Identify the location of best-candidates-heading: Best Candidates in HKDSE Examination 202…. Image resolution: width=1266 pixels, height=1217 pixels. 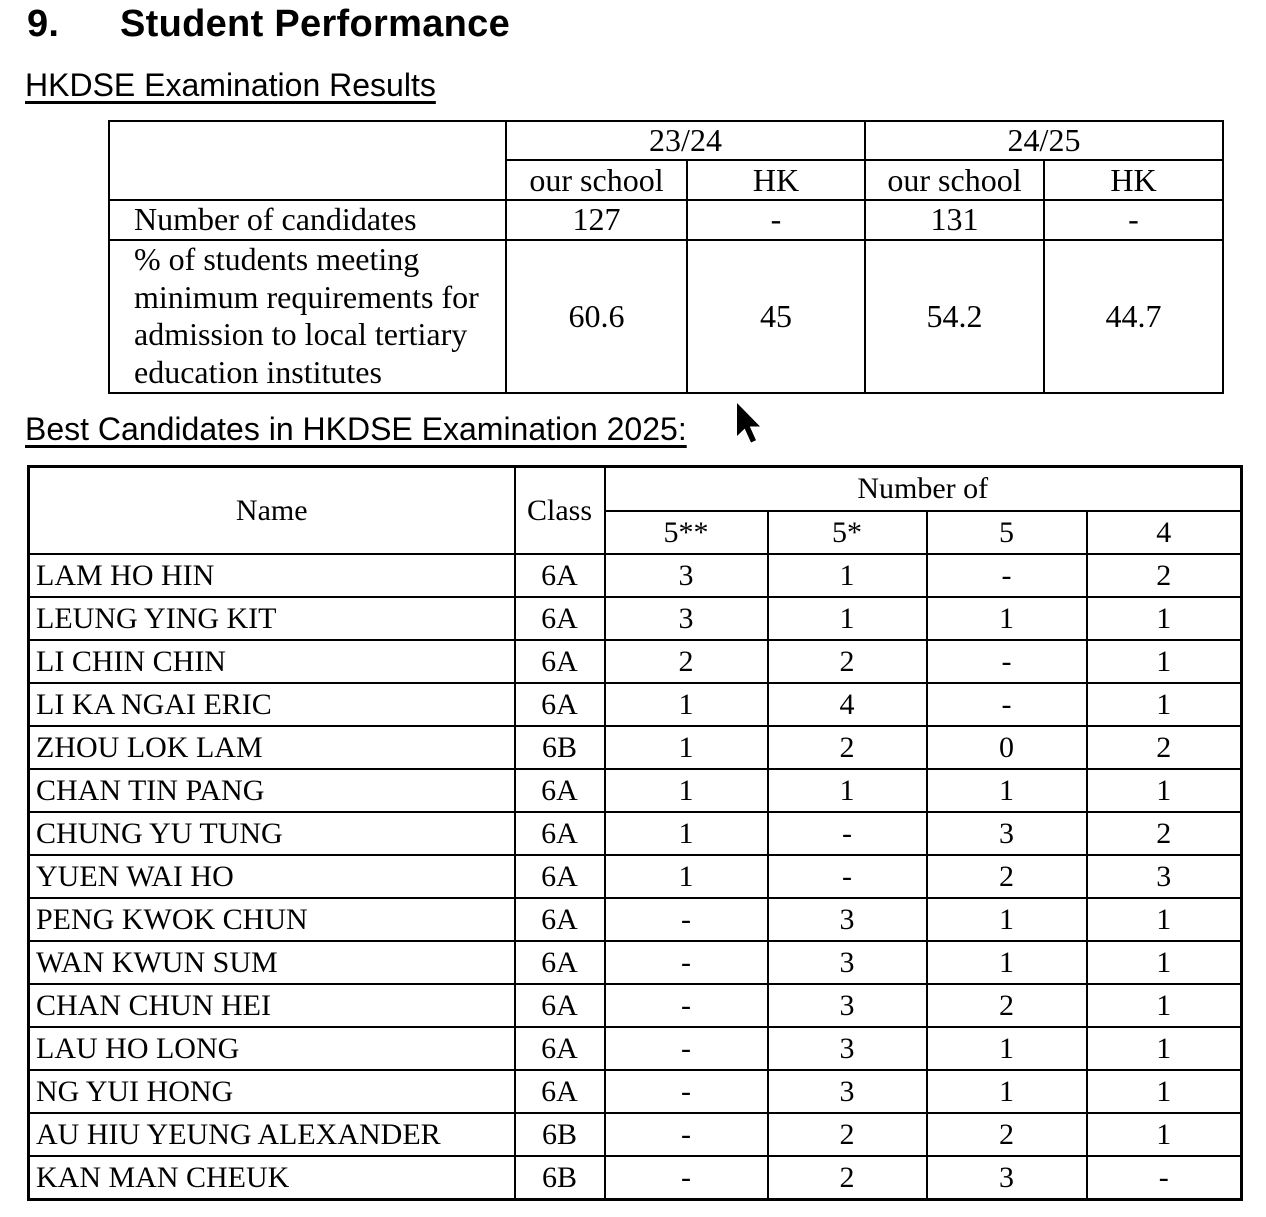
(356, 429).